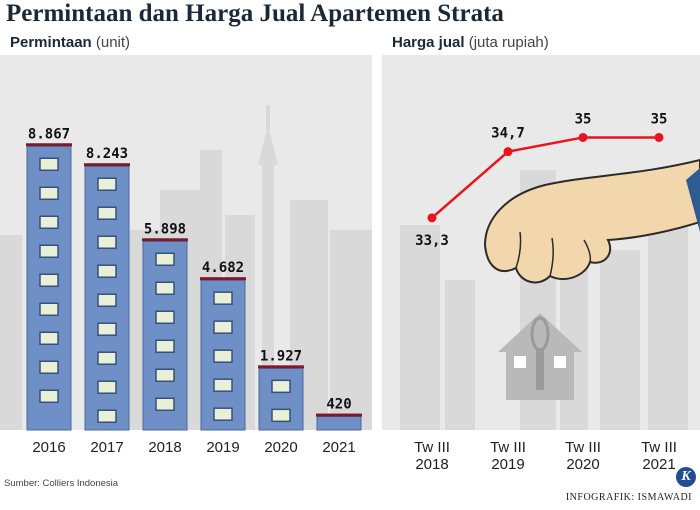  I want to click on kompas-logo: K, so click(686, 477).